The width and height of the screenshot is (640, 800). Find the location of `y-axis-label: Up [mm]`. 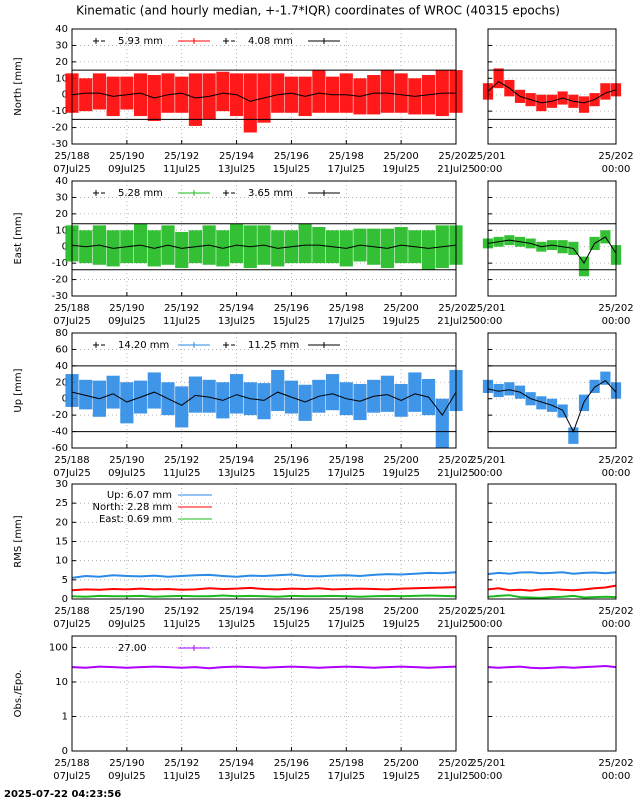

y-axis-label: Up [mm] is located at coordinates (18, 390).